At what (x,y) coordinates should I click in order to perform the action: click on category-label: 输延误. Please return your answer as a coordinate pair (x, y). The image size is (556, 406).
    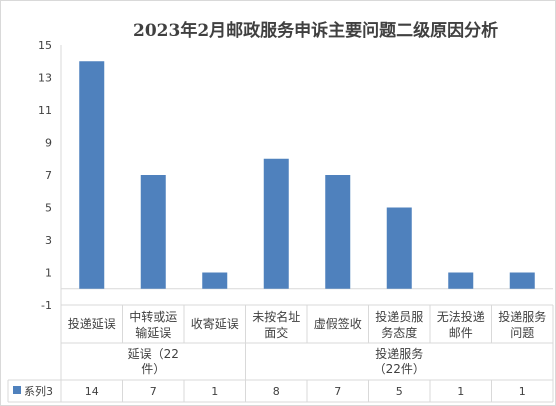
    Looking at the image, I should click on (153, 332).